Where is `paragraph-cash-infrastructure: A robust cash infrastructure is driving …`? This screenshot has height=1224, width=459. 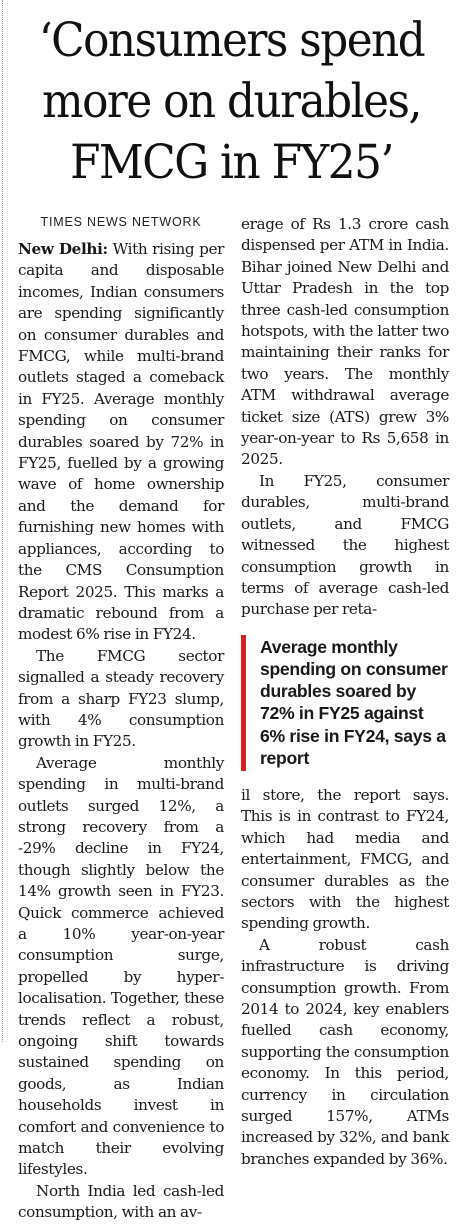
paragraph-cash-infrastructure: A robust cash infrastructure is driving … is located at coordinates (345, 1051).